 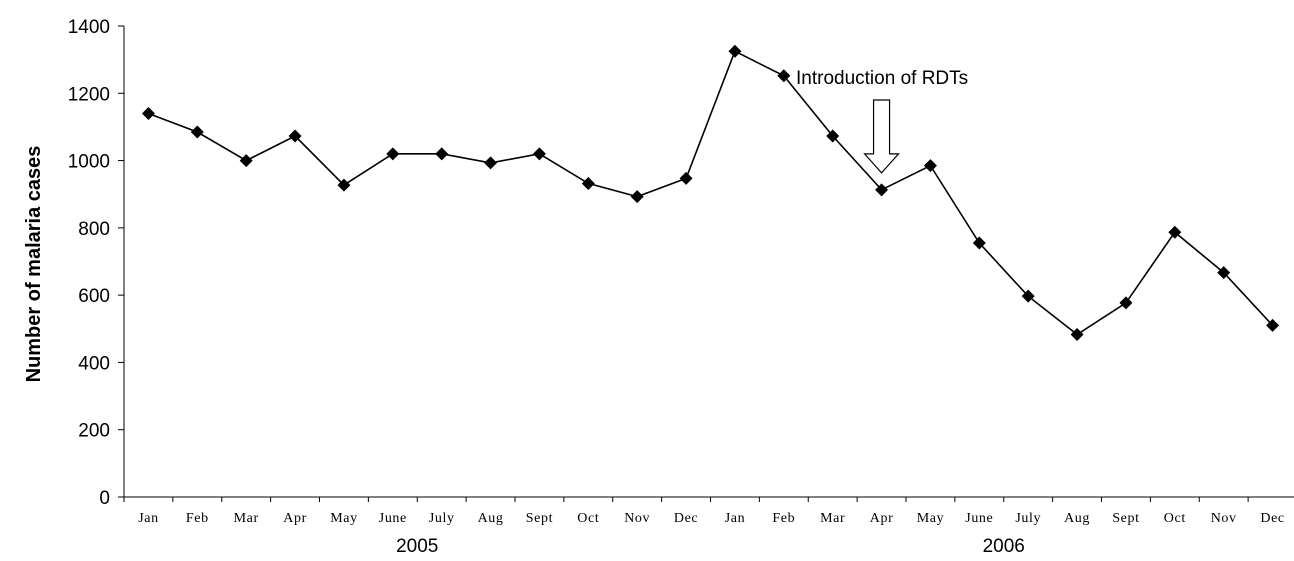 What do you see at coordinates (881, 136) in the screenshot?
I see `down-arrow-icon` at bounding box center [881, 136].